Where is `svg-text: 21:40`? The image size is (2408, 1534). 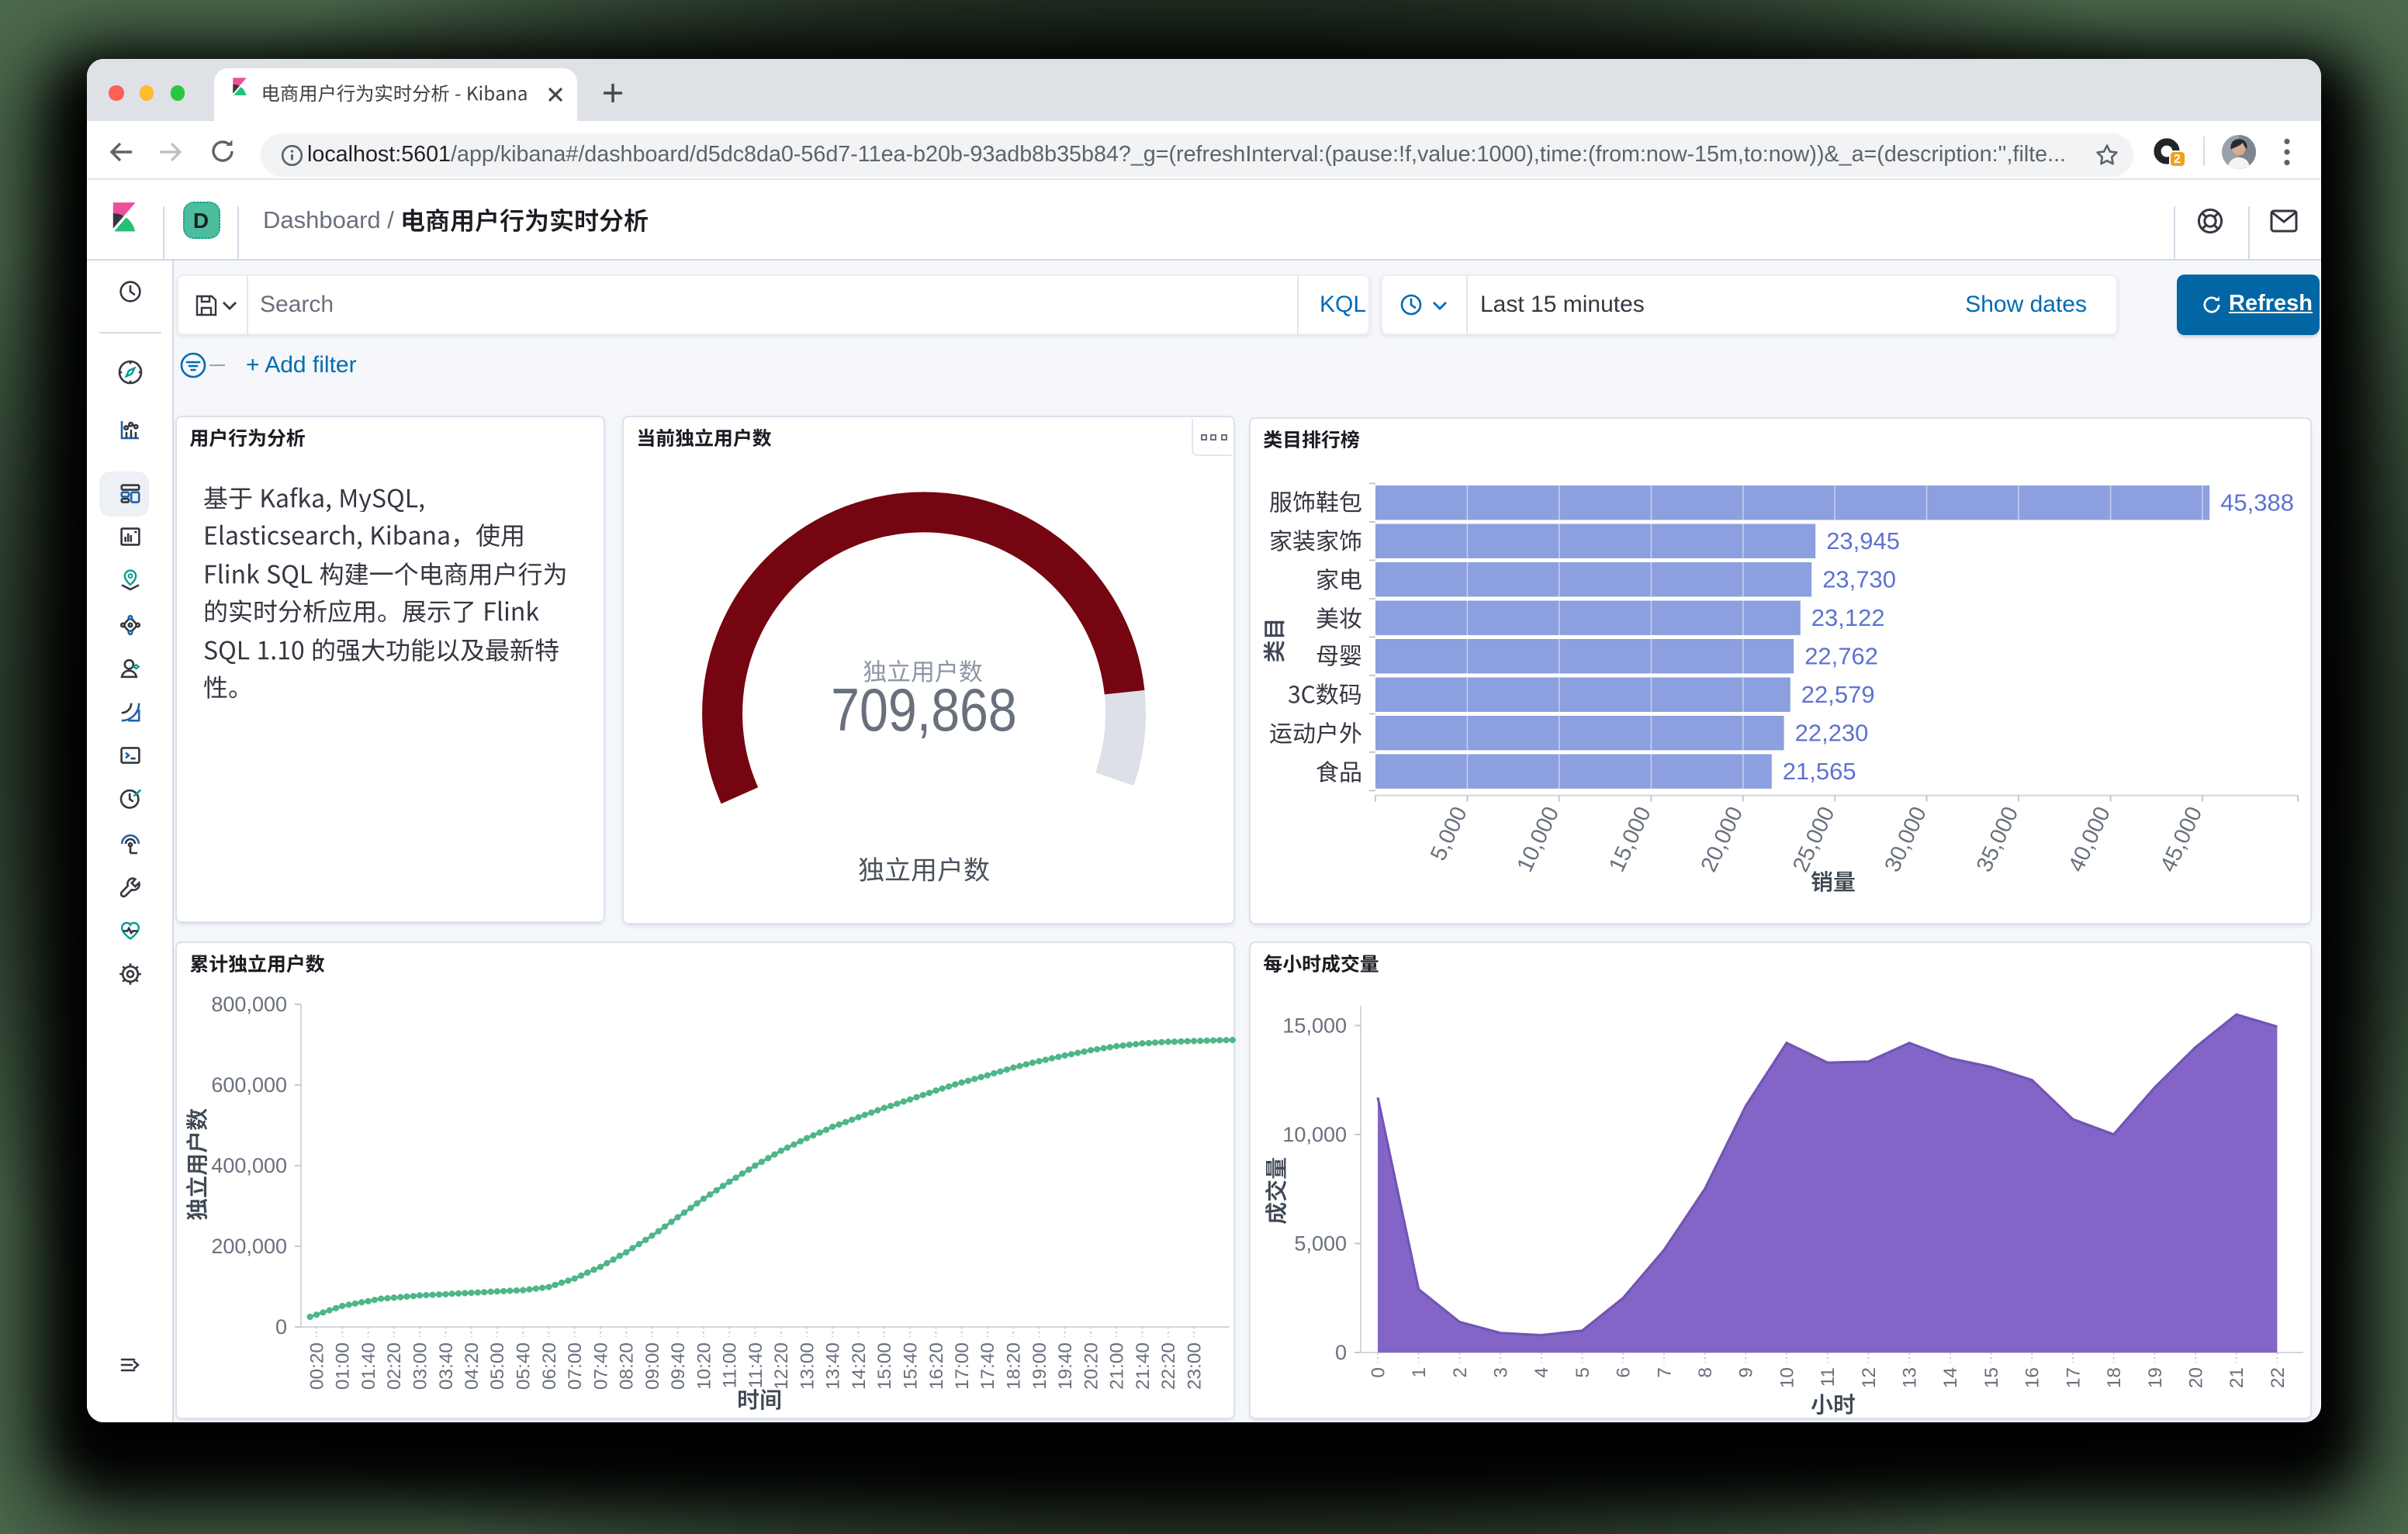 svg-text: 21:40 is located at coordinates (1142, 1365).